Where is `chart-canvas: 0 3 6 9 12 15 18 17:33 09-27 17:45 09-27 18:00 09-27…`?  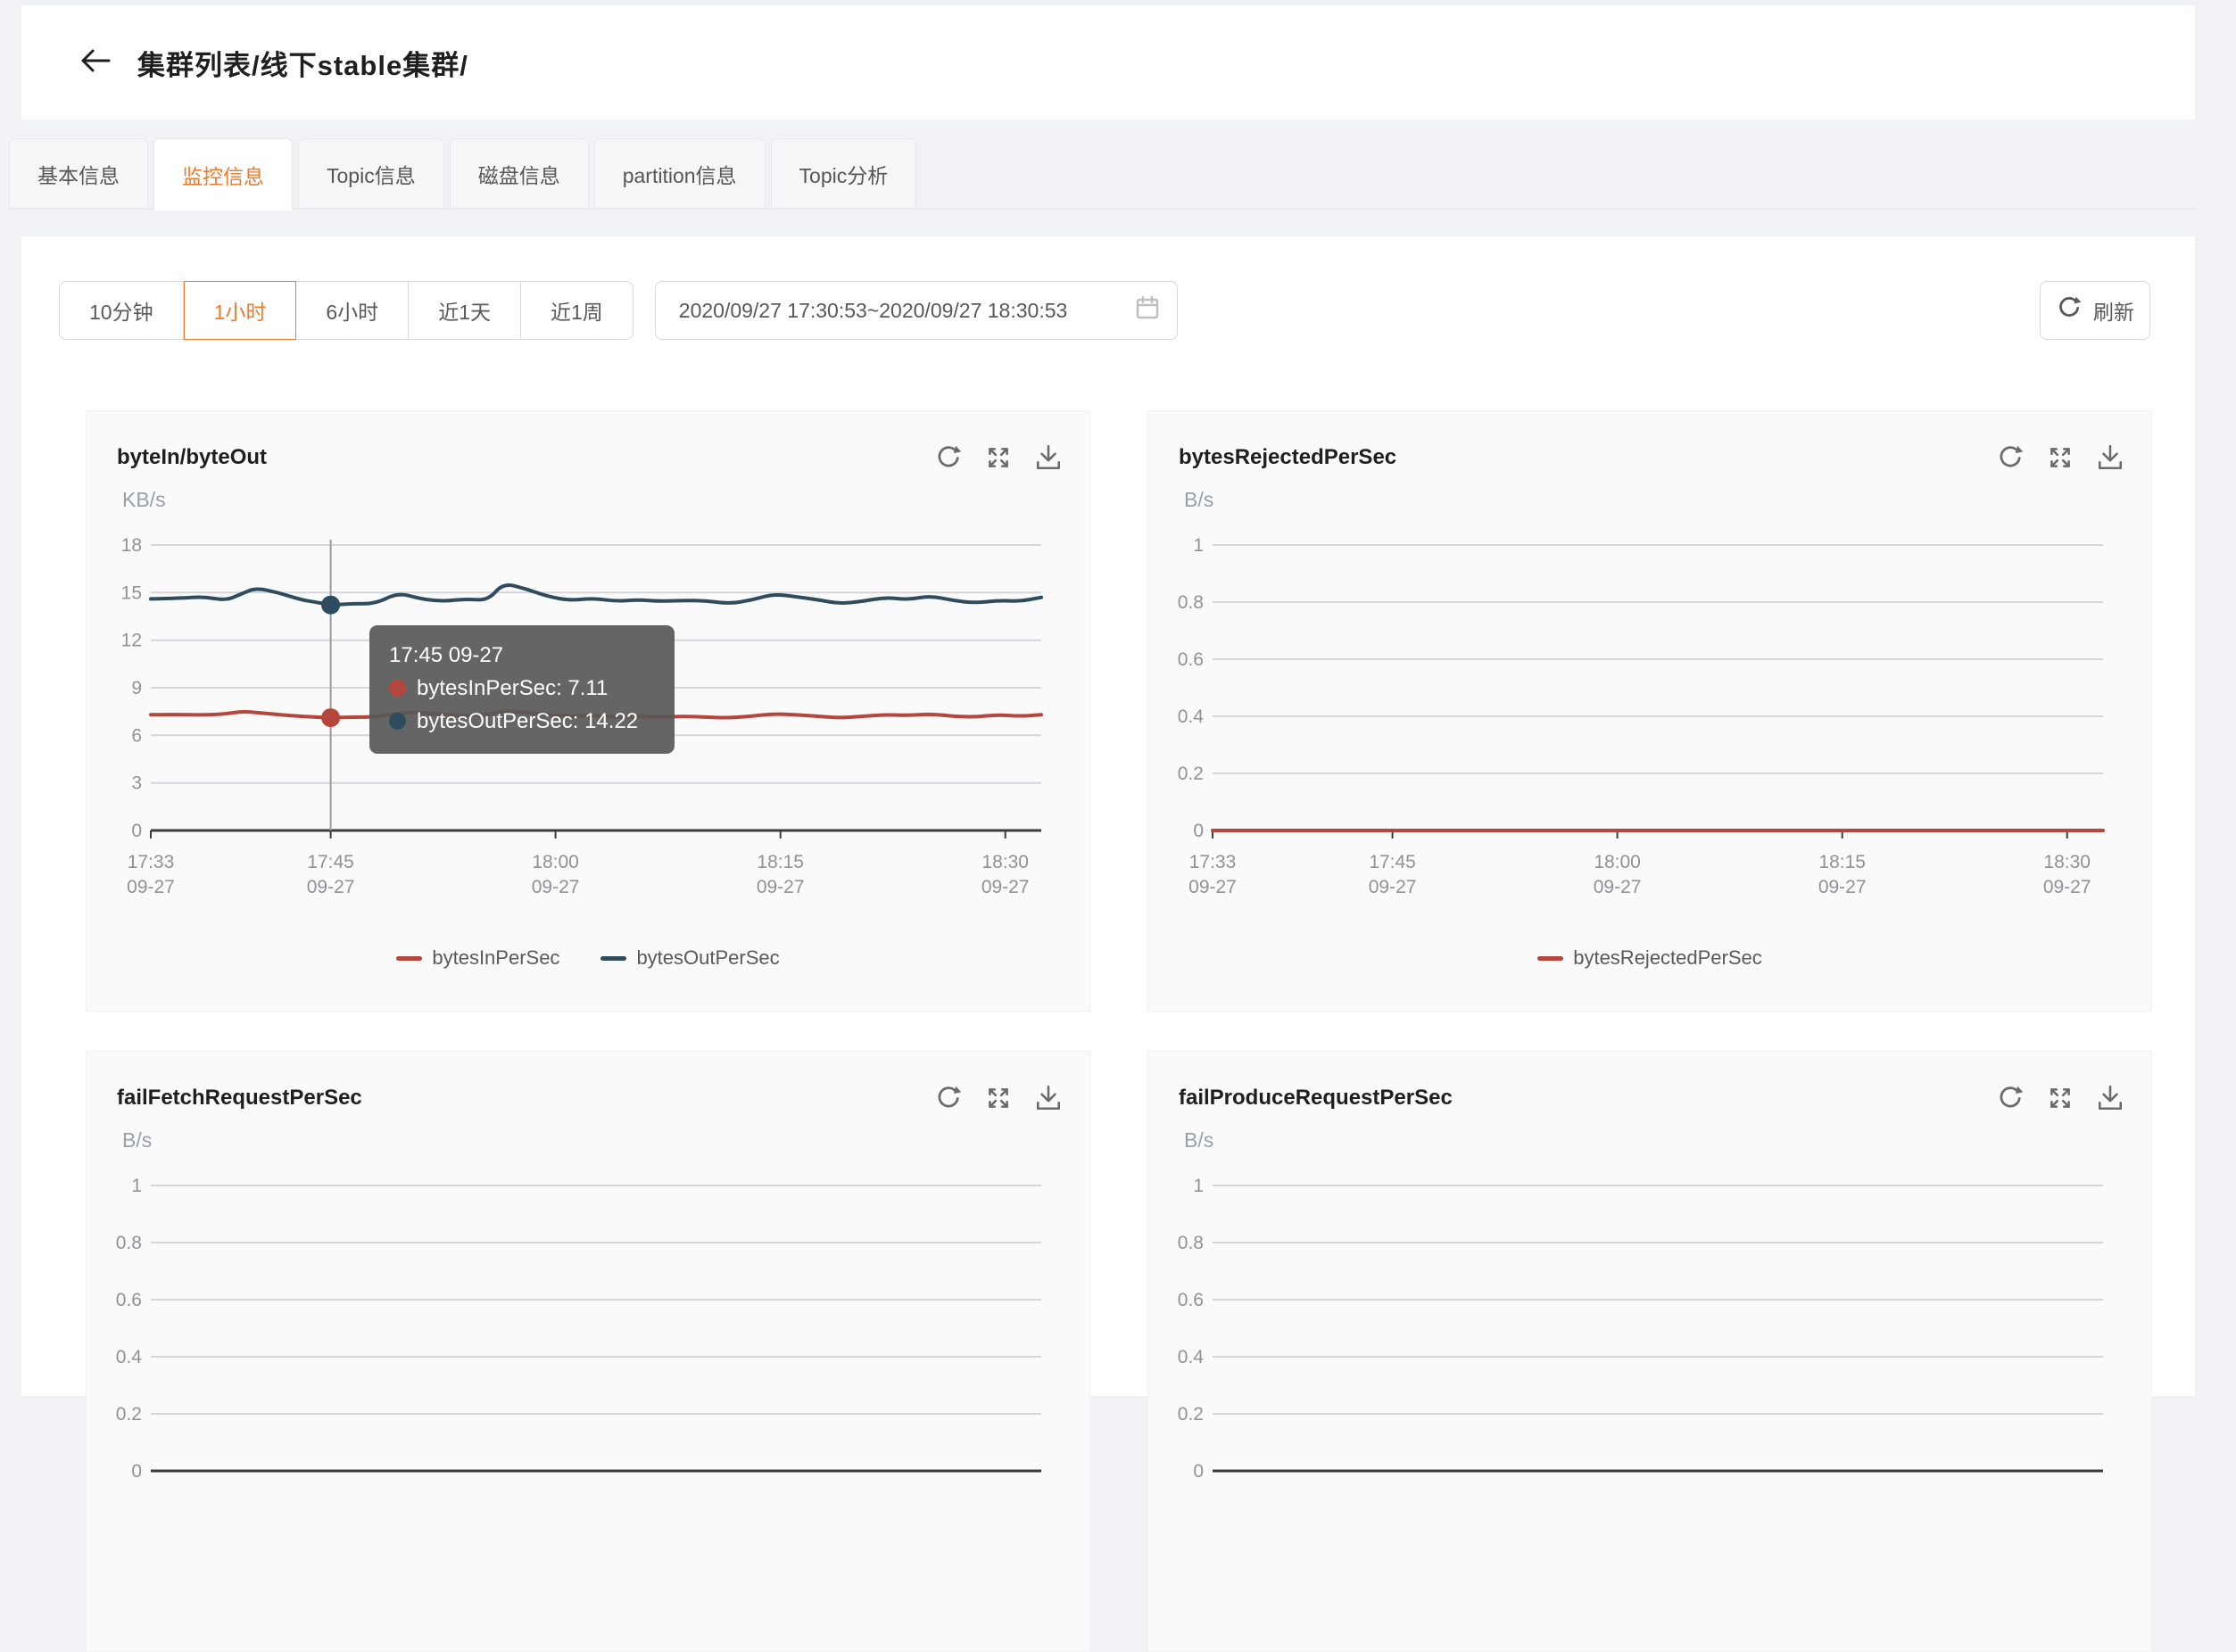 chart-canvas: 0 3 6 9 12 15 18 17:33 09-27 17:45 09-27 18:00 09-27… is located at coordinates (589, 661).